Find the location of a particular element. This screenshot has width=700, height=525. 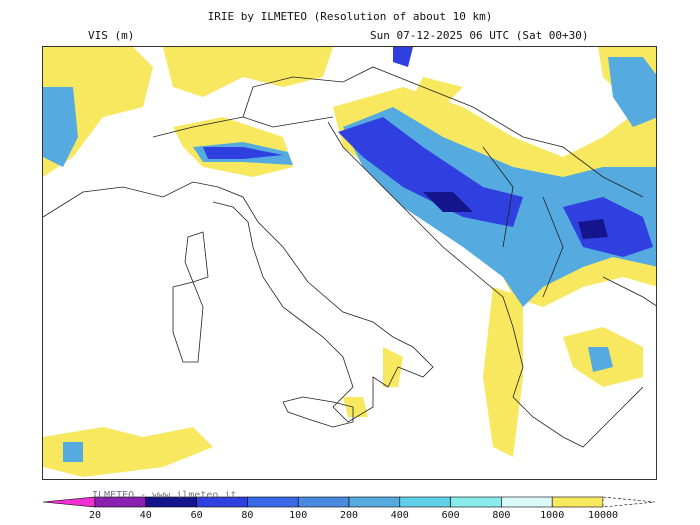

legend-tick-label: 20 is located at coordinates (95, 515).